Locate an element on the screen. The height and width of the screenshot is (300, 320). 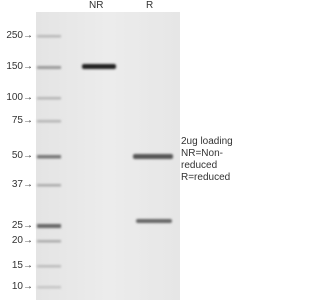
marker-label: 250→ is located at coordinates (19, 35).